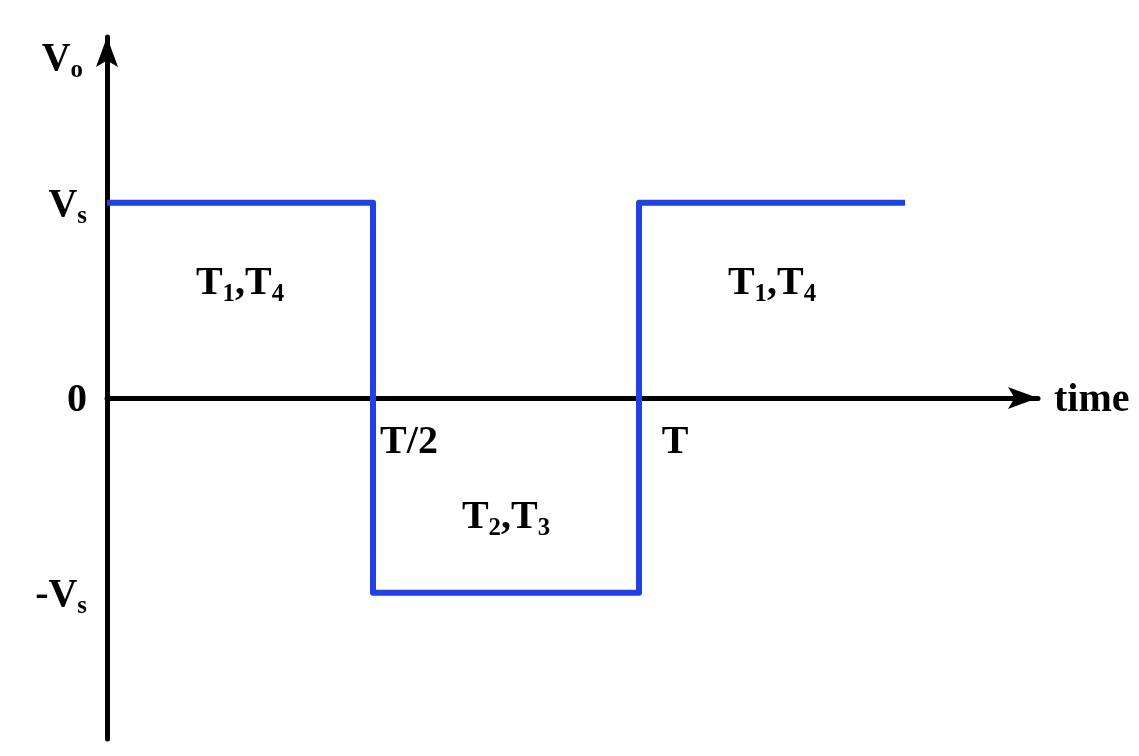 Image resolution: width=1139 pixels, height=756 pixels. Describe the element at coordinates (67, 203) in the screenshot. I see `text: V$_{s}$` at that location.